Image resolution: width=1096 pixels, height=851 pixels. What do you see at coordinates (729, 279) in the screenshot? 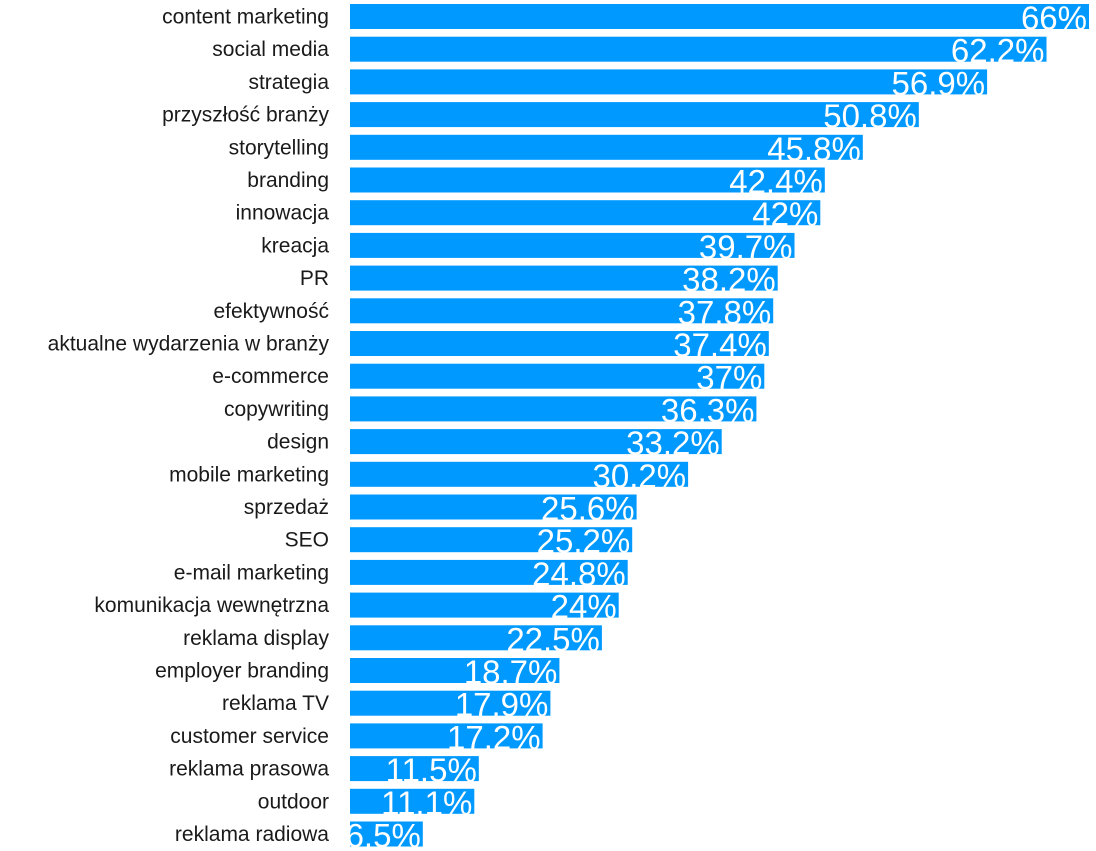
I see `value-label: 38.2%` at bounding box center [729, 279].